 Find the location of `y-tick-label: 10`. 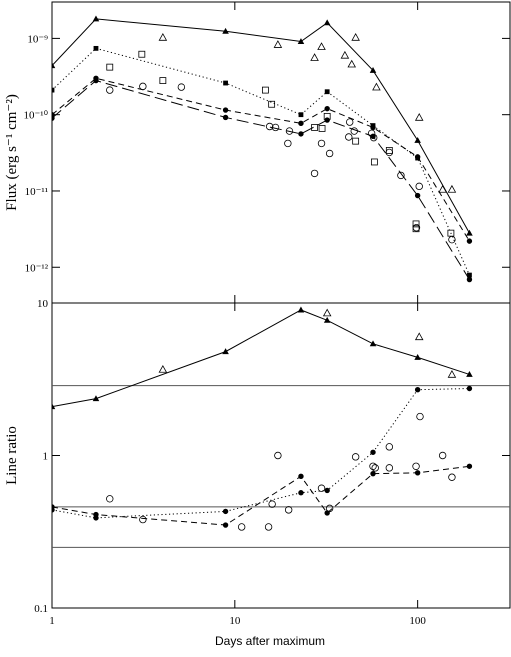

y-tick-label: 10 is located at coordinates (43, 304).